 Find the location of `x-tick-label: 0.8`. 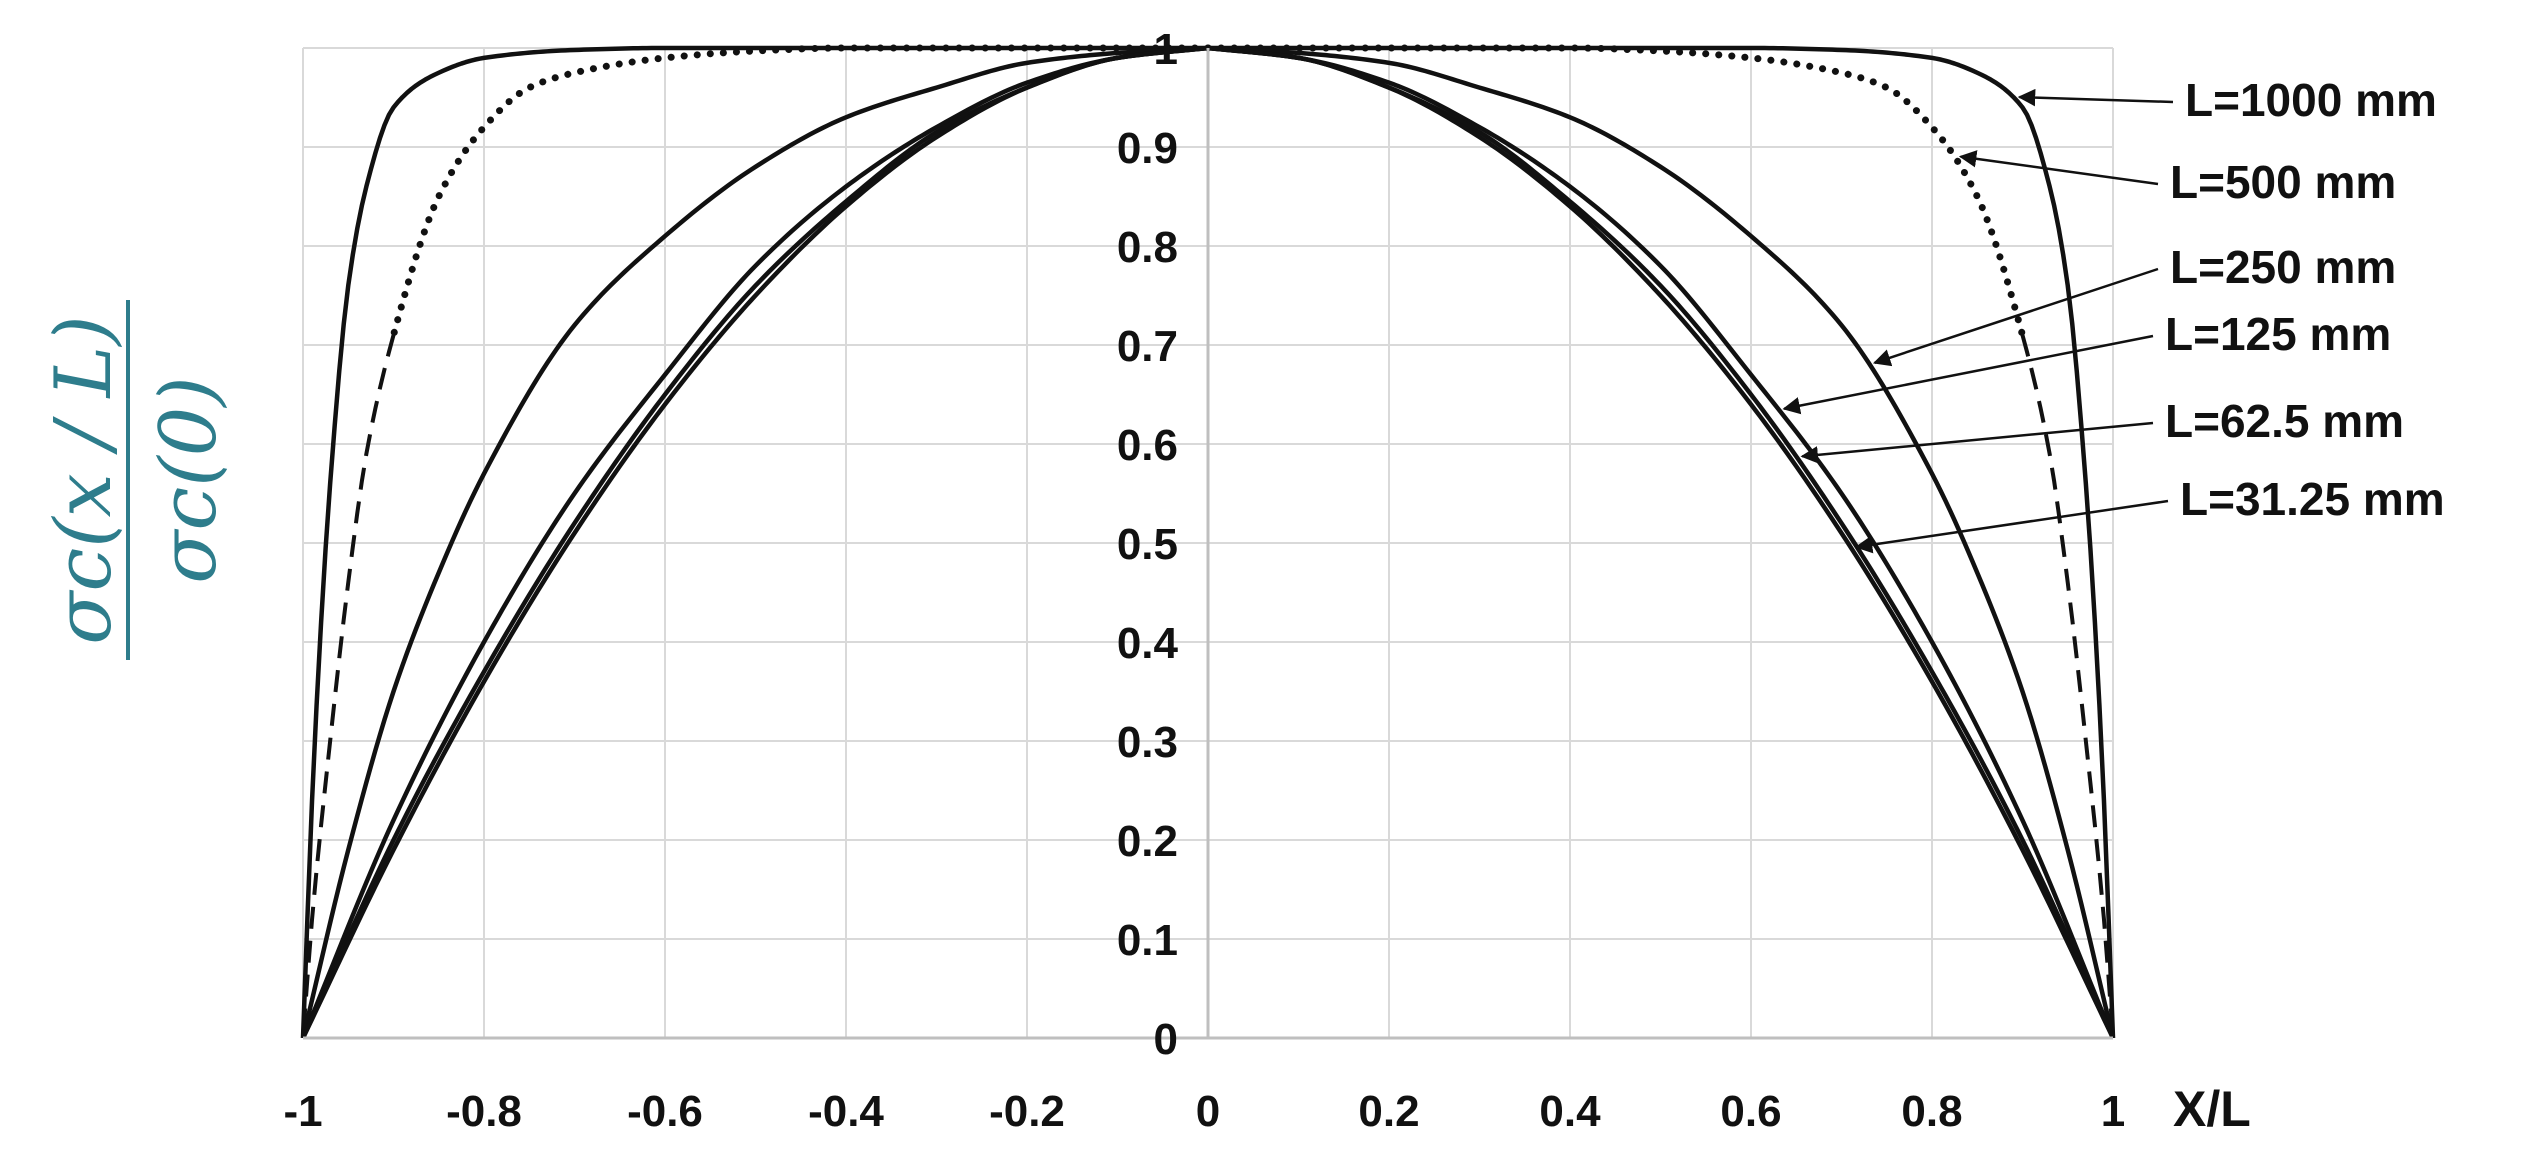

x-tick-label: 0.8 is located at coordinates (1931, 1111).